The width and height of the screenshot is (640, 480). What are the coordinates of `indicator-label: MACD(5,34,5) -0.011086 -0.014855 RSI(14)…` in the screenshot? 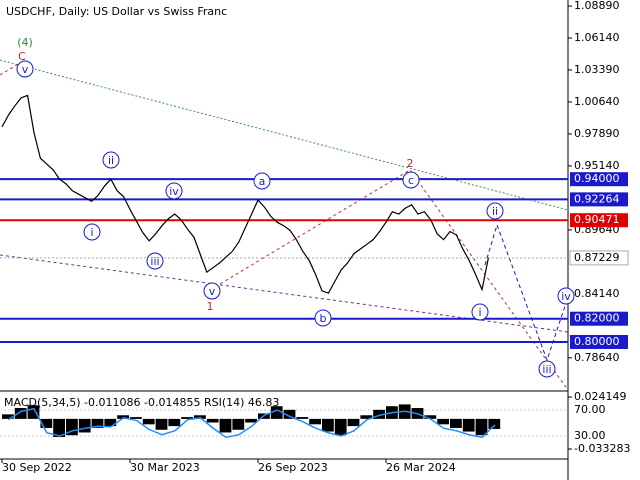 It's located at (141, 402).